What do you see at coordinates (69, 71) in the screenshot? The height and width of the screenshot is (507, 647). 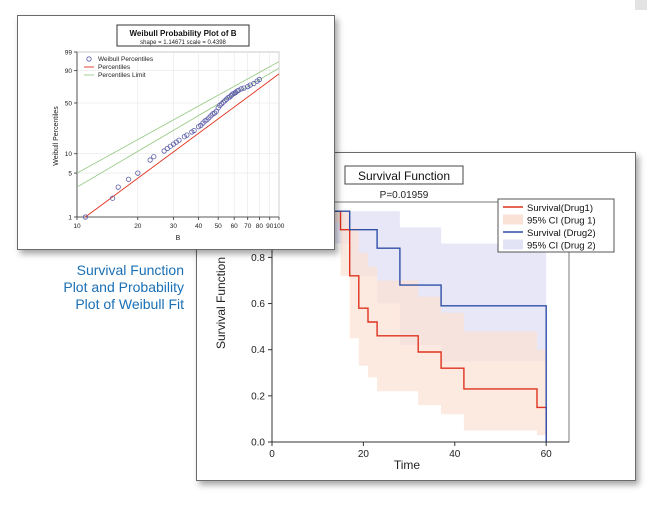 I see `y-tick-label: 90` at bounding box center [69, 71].